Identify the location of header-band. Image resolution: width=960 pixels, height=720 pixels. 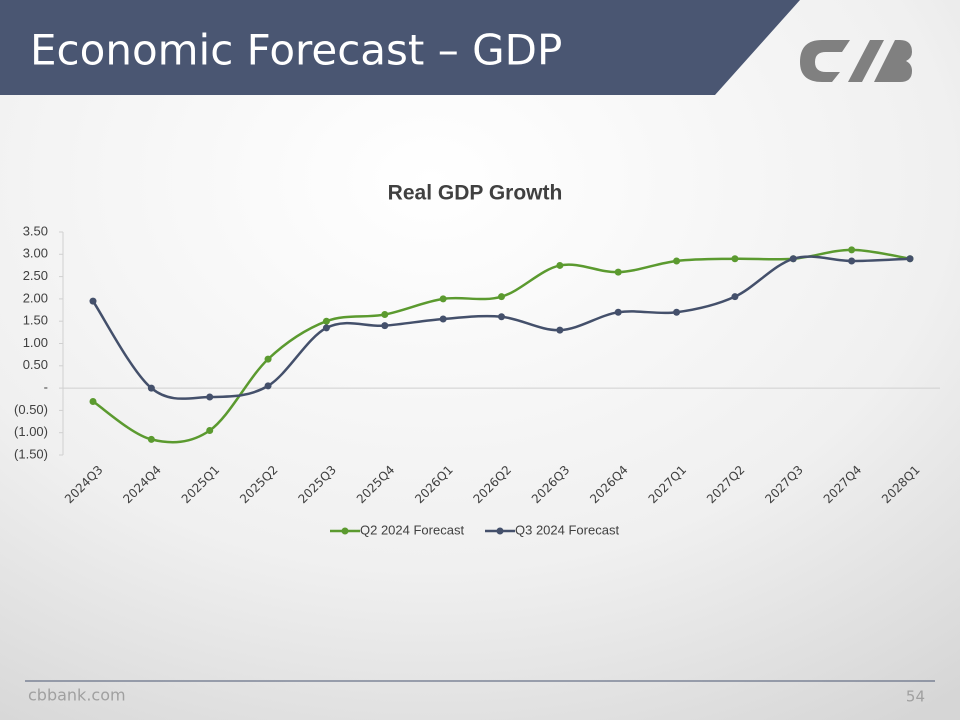
(400, 47).